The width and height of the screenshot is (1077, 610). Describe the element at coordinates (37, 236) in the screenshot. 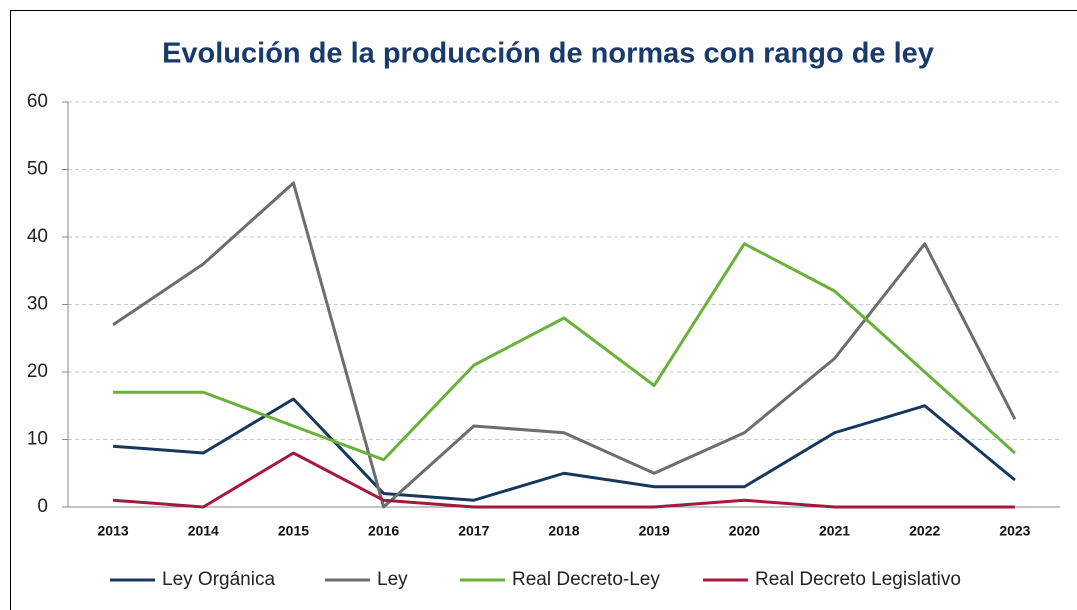

I see `y-tick-label: 40` at that location.